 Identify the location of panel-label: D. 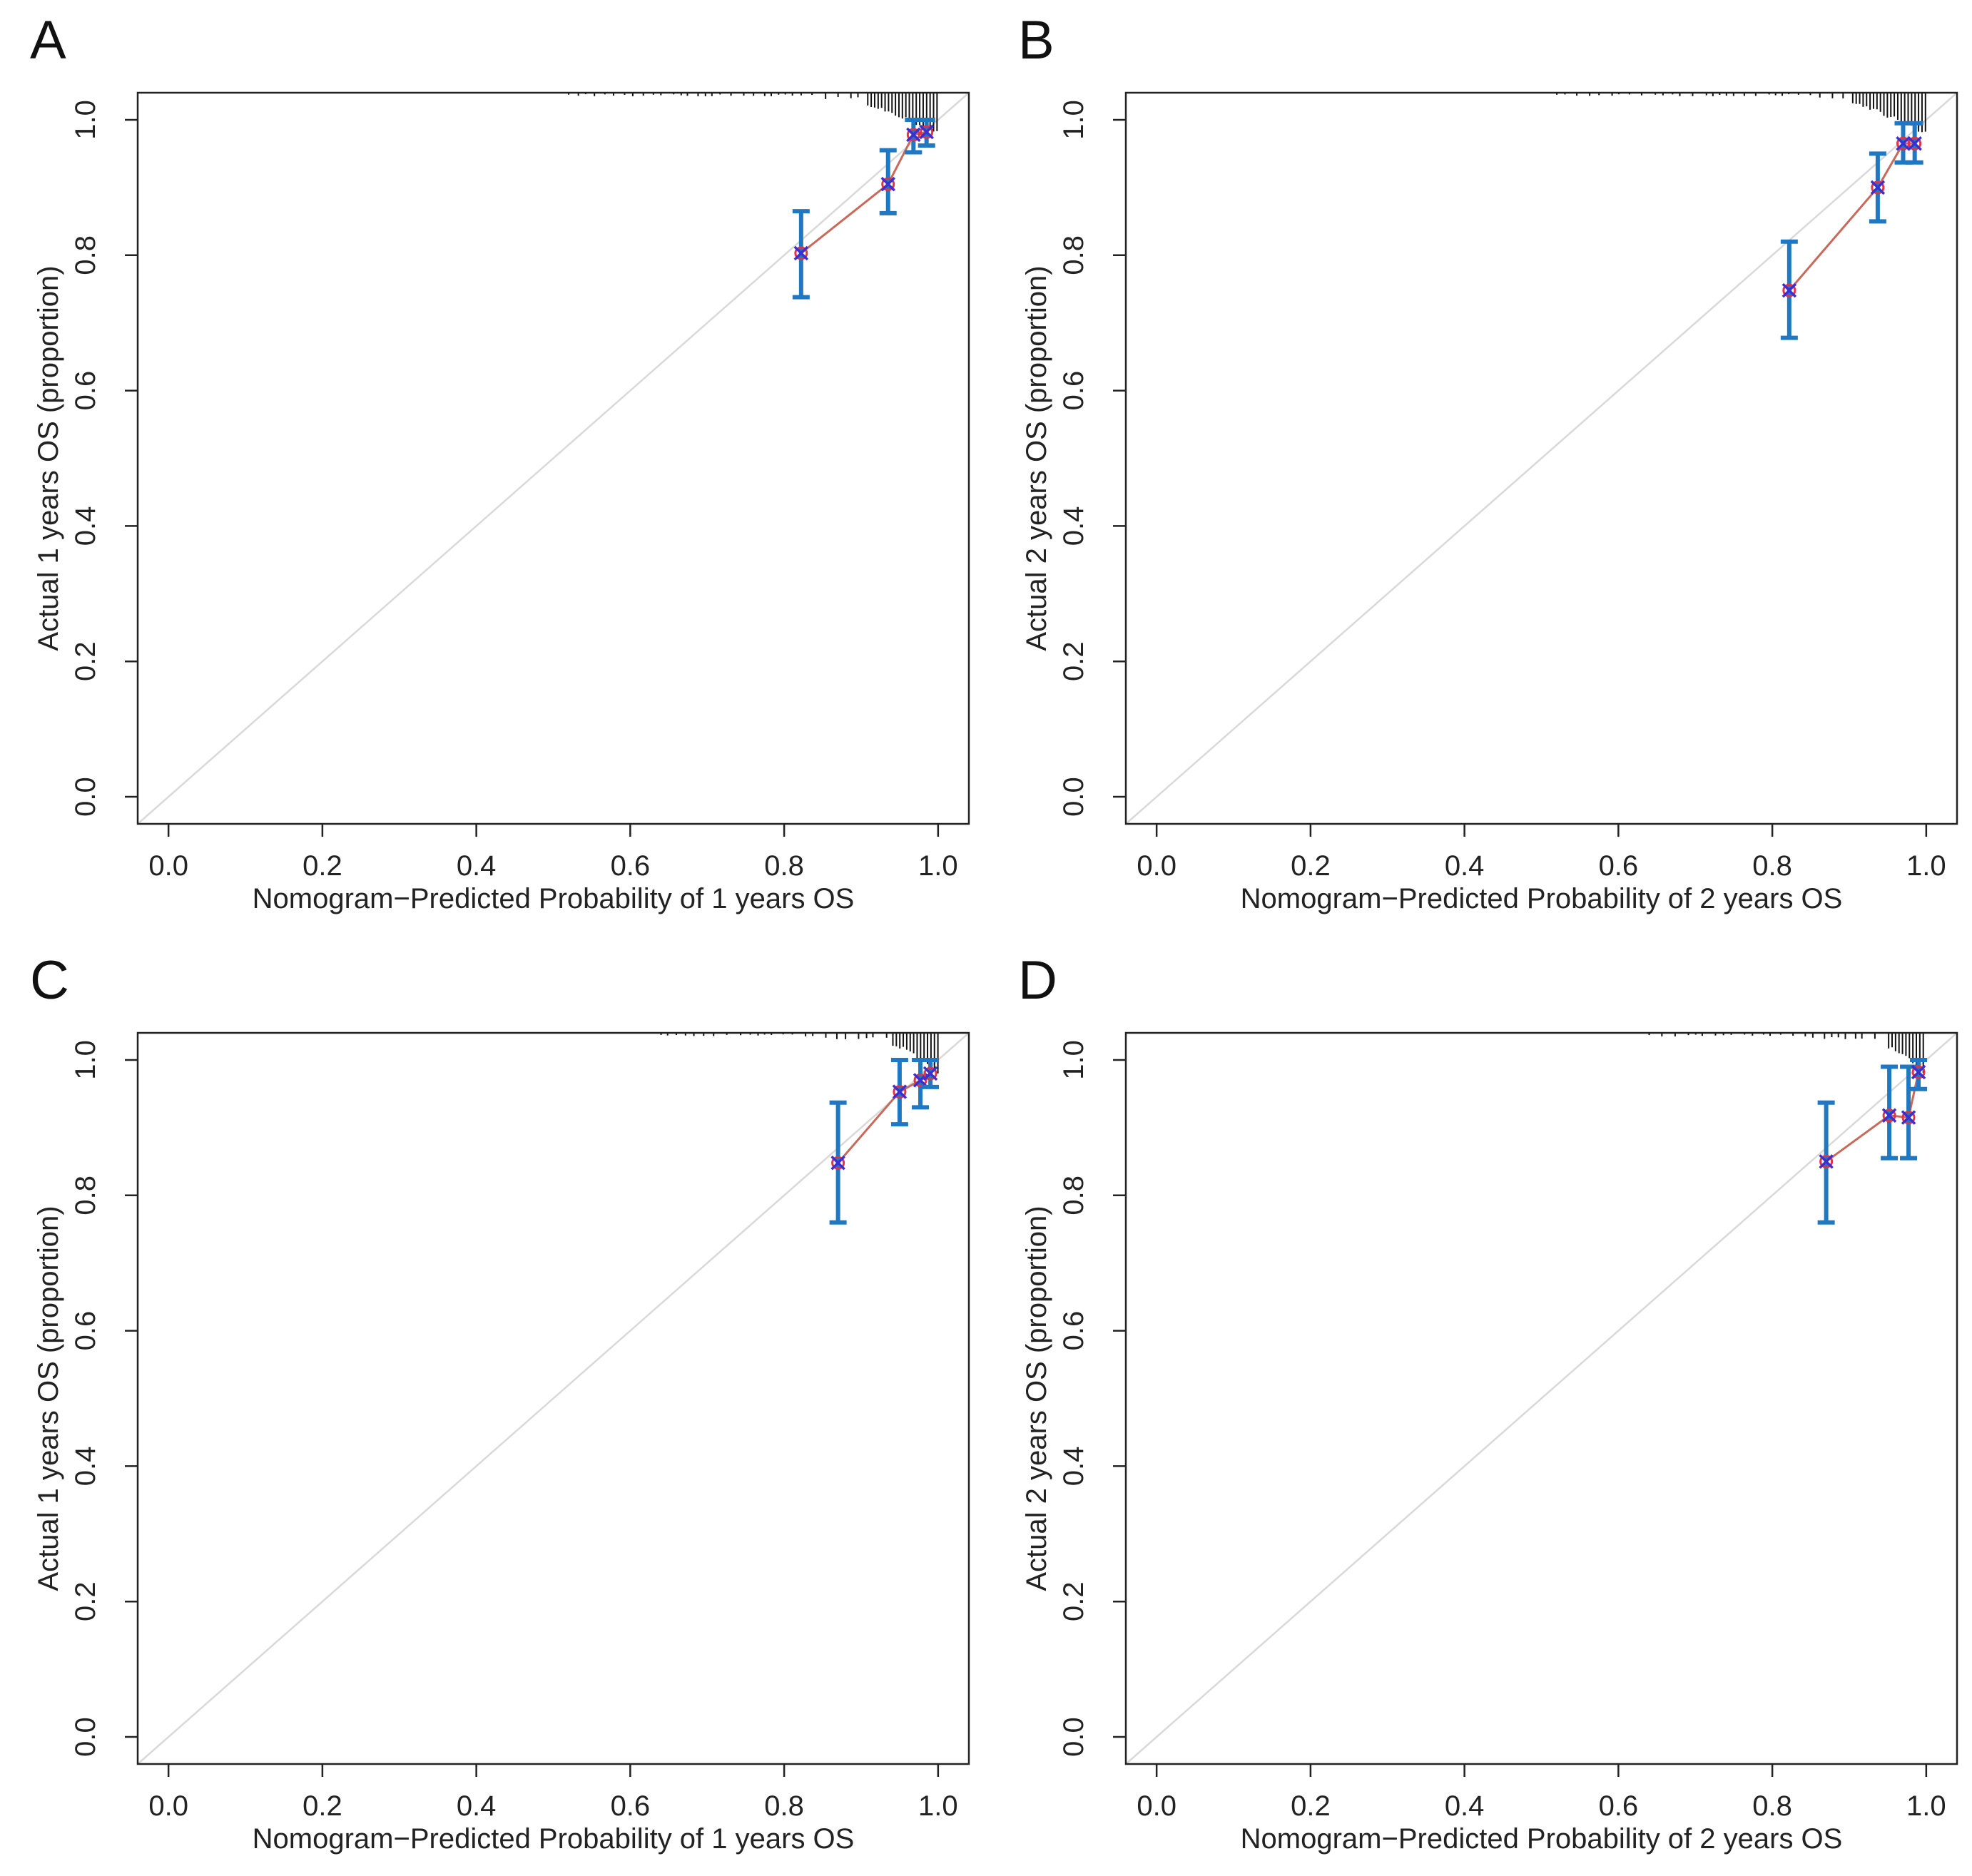
(1037, 980).